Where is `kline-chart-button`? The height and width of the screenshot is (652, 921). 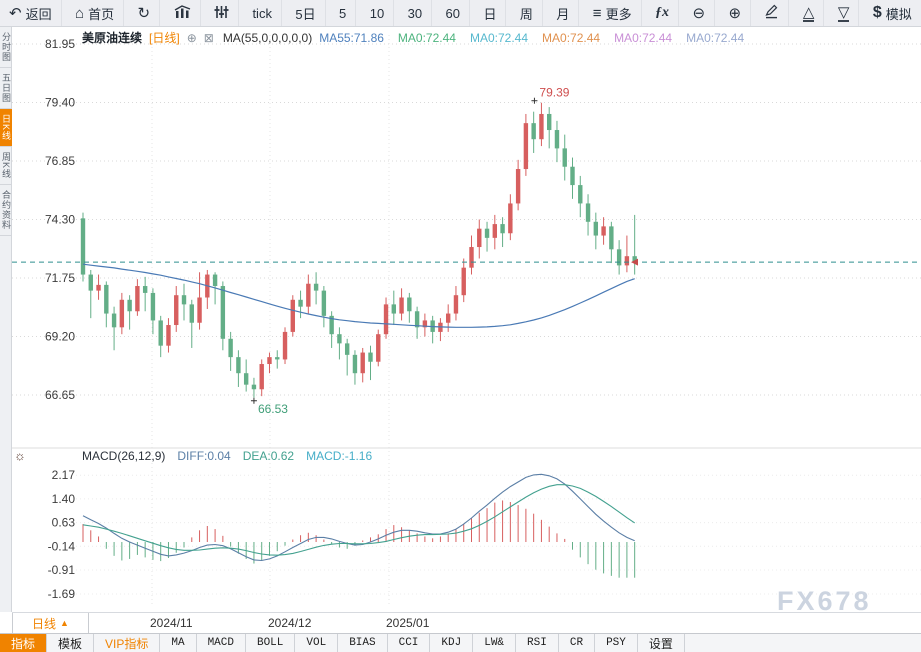
kline-chart-button is located at coordinates (183, 13).